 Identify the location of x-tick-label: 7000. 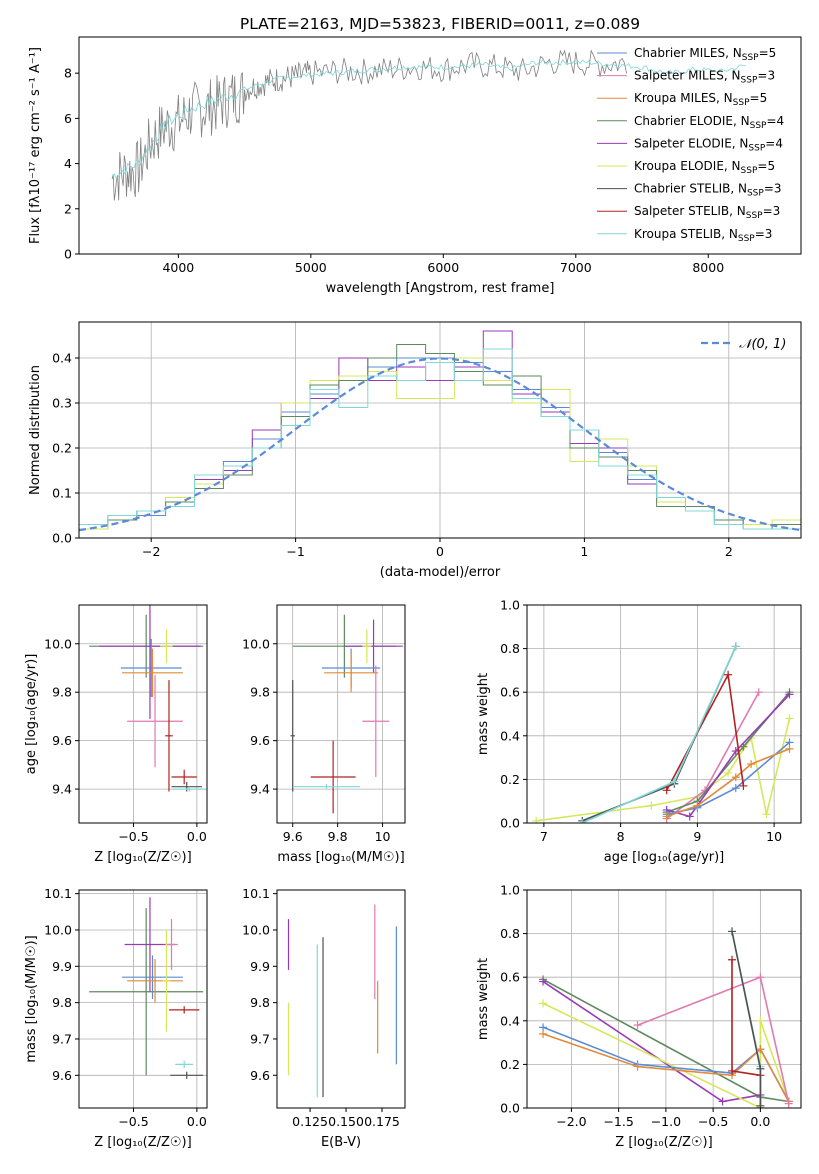
(576, 267).